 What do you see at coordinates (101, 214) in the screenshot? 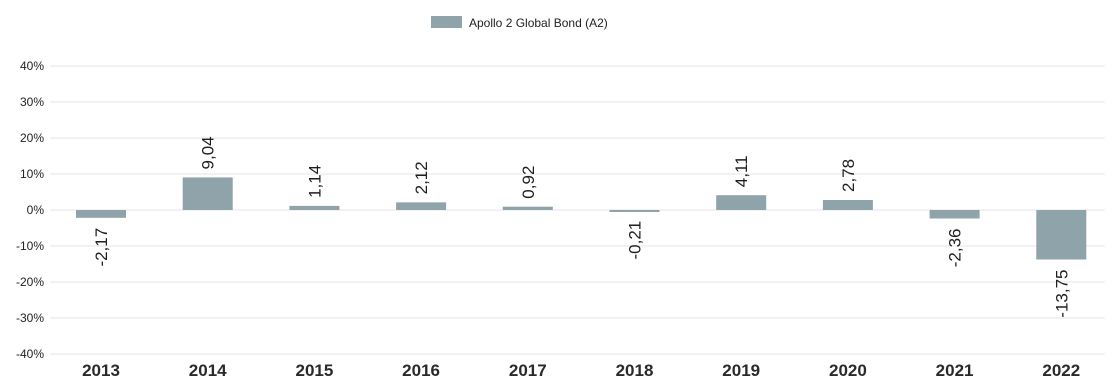
I see `bar-2013` at bounding box center [101, 214].